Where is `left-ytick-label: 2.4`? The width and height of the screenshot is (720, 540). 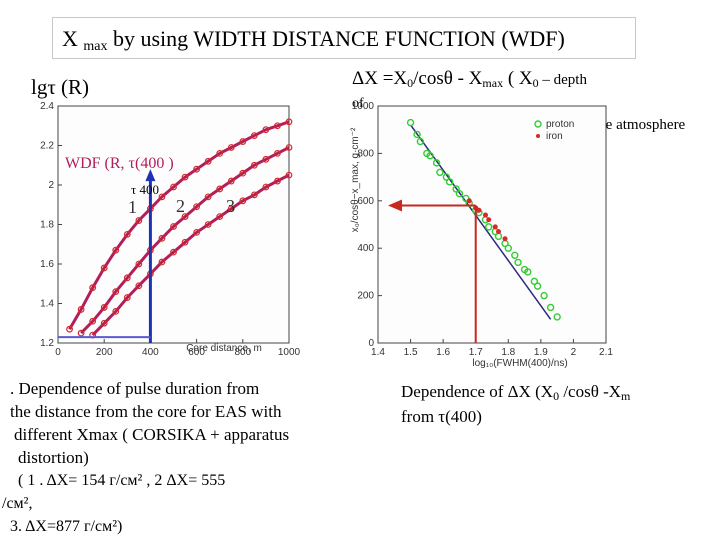
left-ytick-label: 2.4 is located at coordinates (47, 106).